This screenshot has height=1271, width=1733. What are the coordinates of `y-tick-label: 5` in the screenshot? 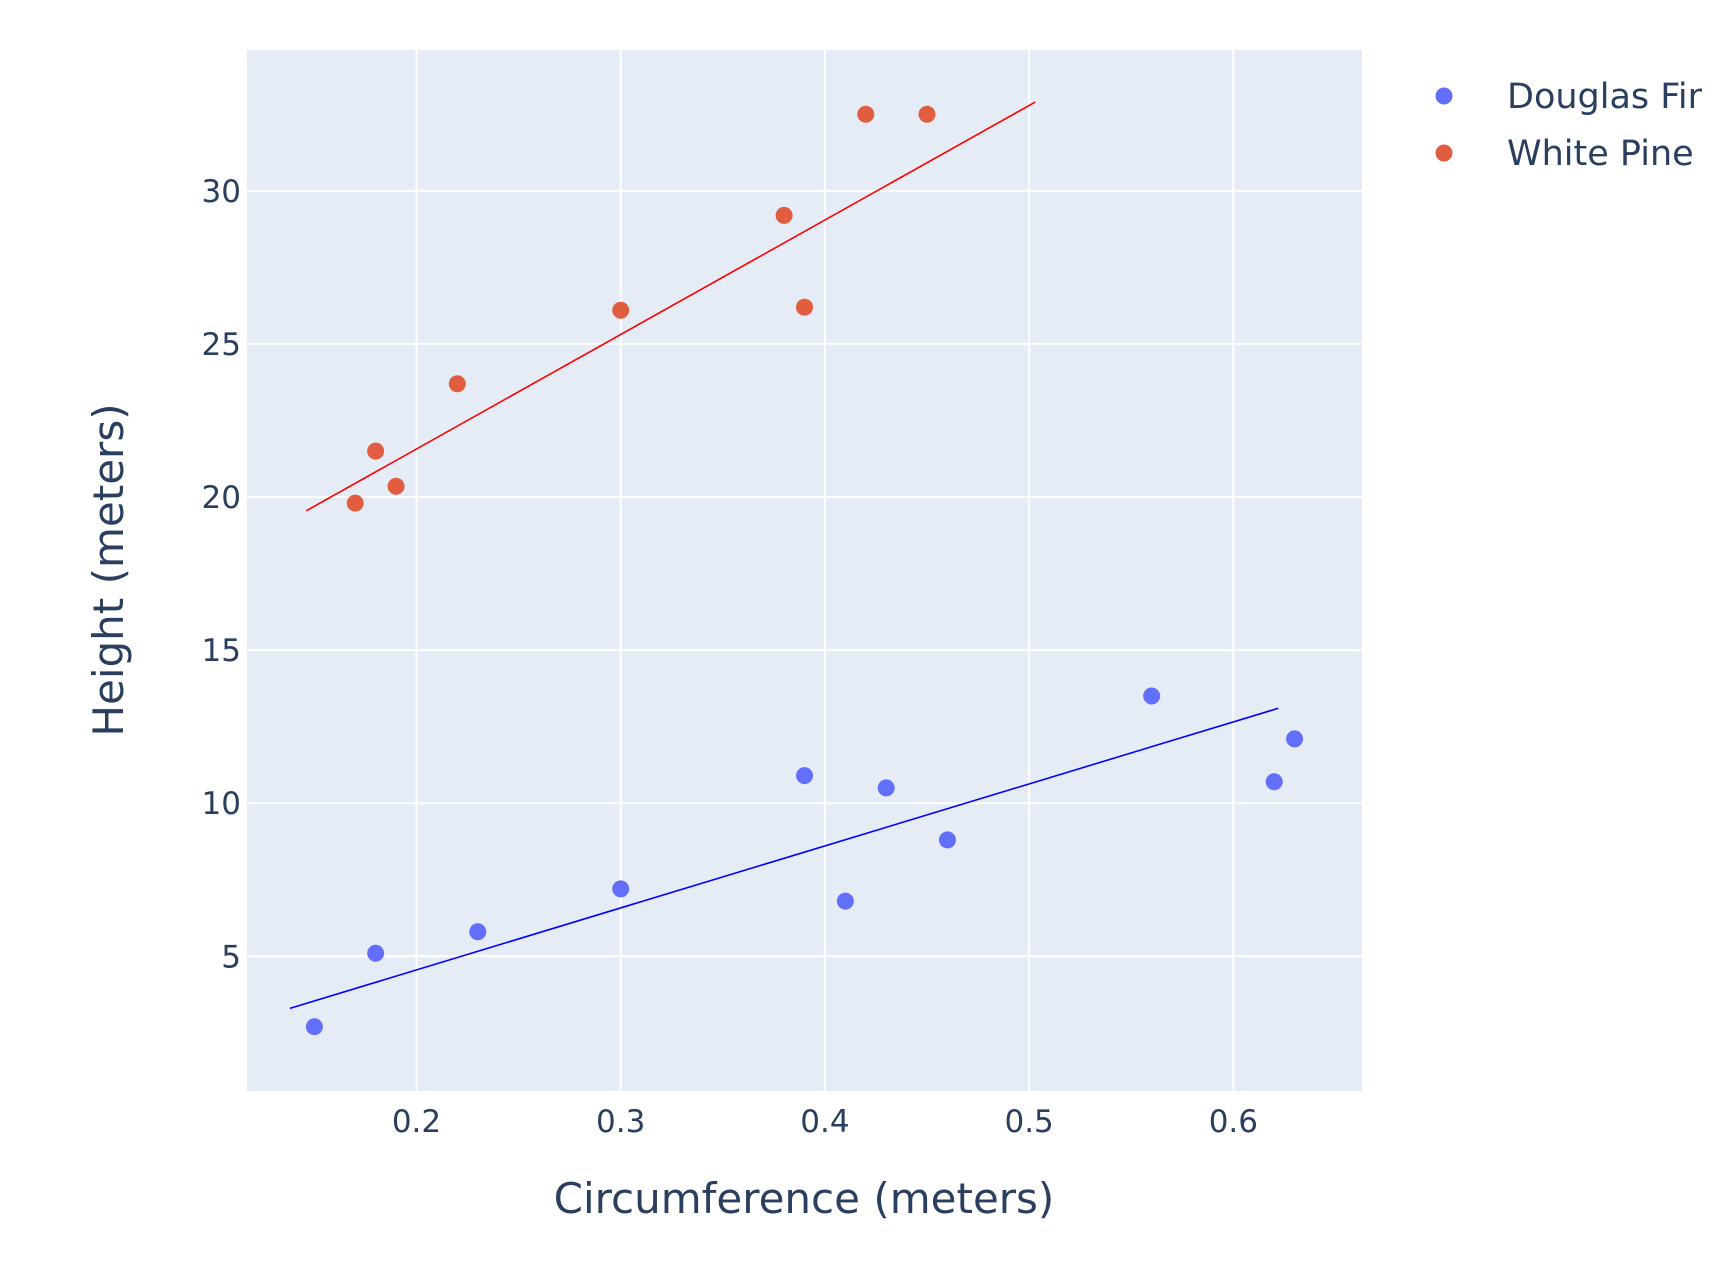 It's located at (231, 957).